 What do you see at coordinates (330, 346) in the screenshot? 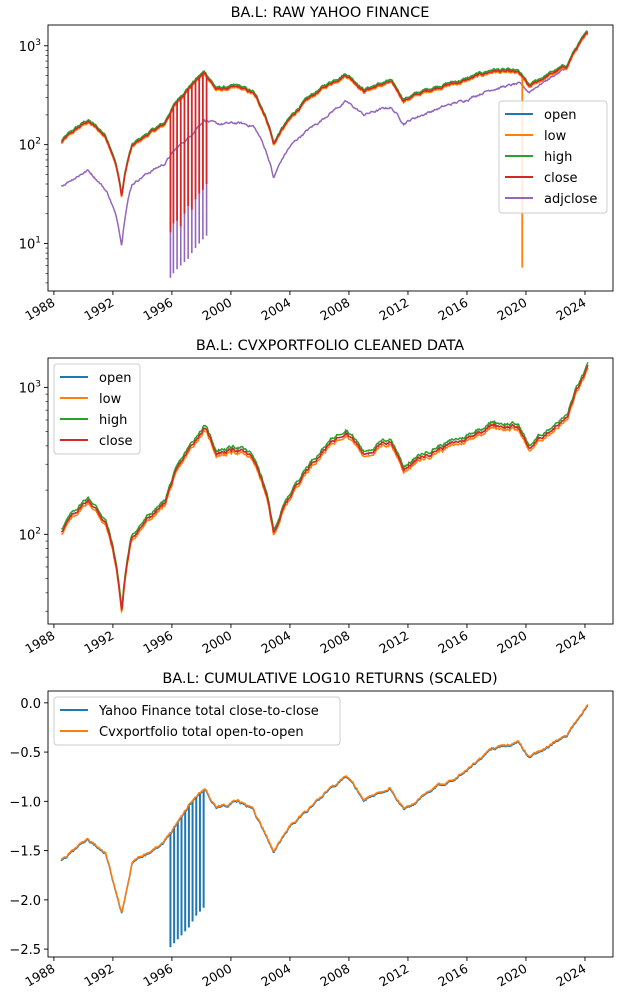
I see `chart-title: BA.L: CVXPORTFOLIO CLEANED DATA` at bounding box center [330, 346].